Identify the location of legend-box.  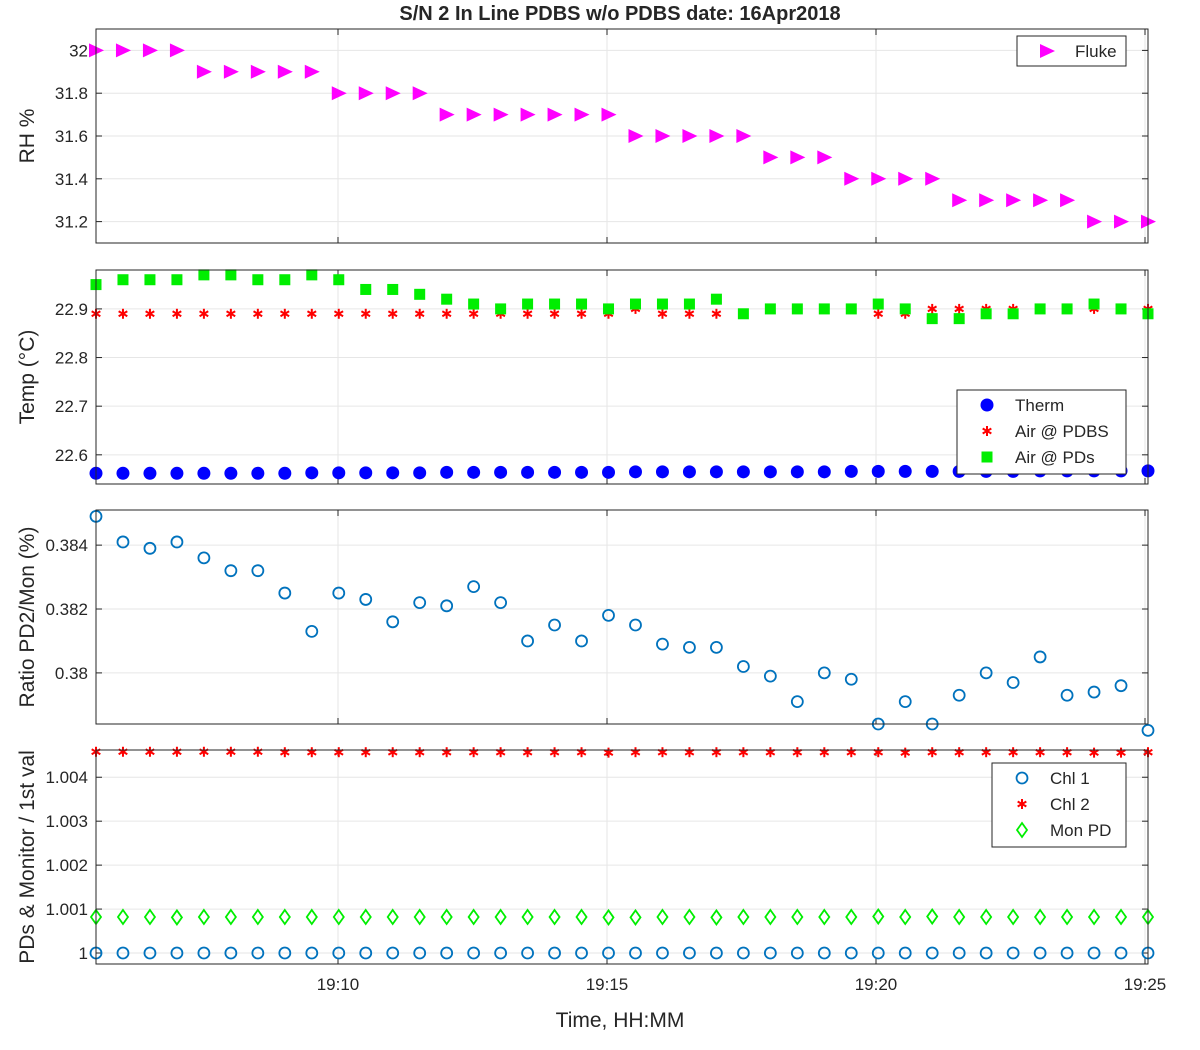
(1071, 51).